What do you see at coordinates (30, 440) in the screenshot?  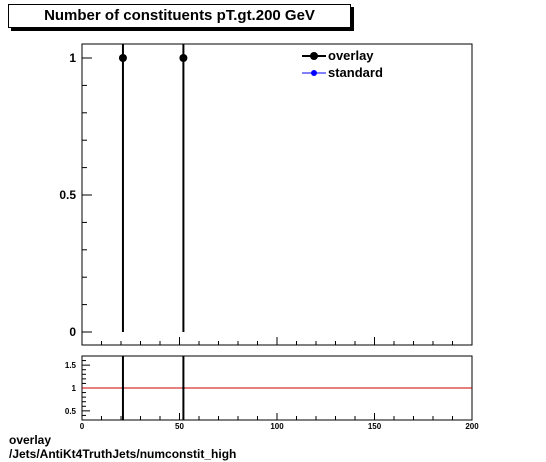 I see `footer-label: overlay` at bounding box center [30, 440].